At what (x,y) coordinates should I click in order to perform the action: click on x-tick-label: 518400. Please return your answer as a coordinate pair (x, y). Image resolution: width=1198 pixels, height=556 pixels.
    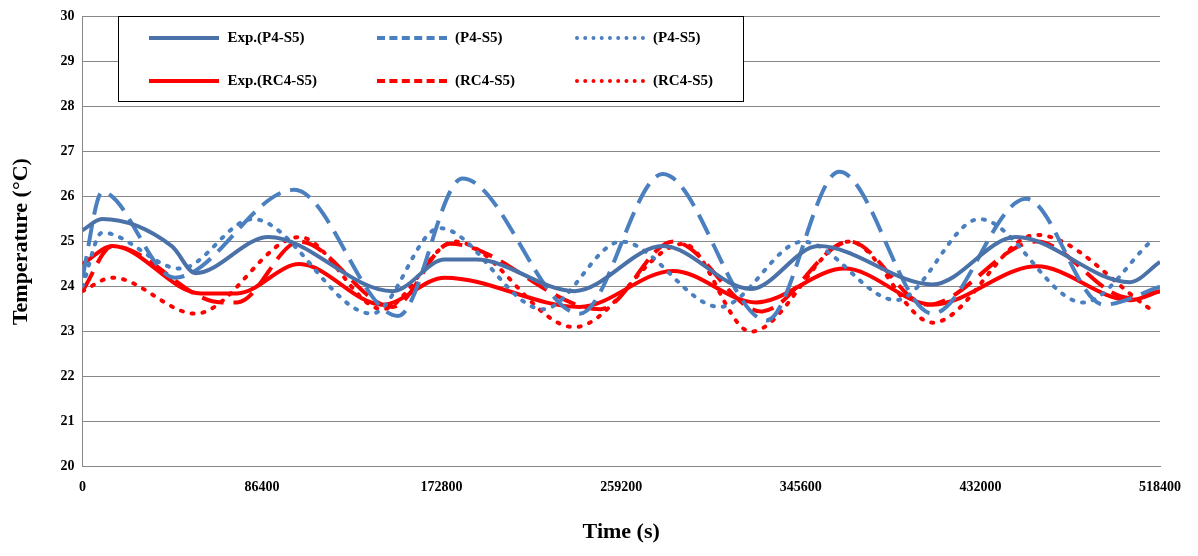
    Looking at the image, I should click on (1160, 486).